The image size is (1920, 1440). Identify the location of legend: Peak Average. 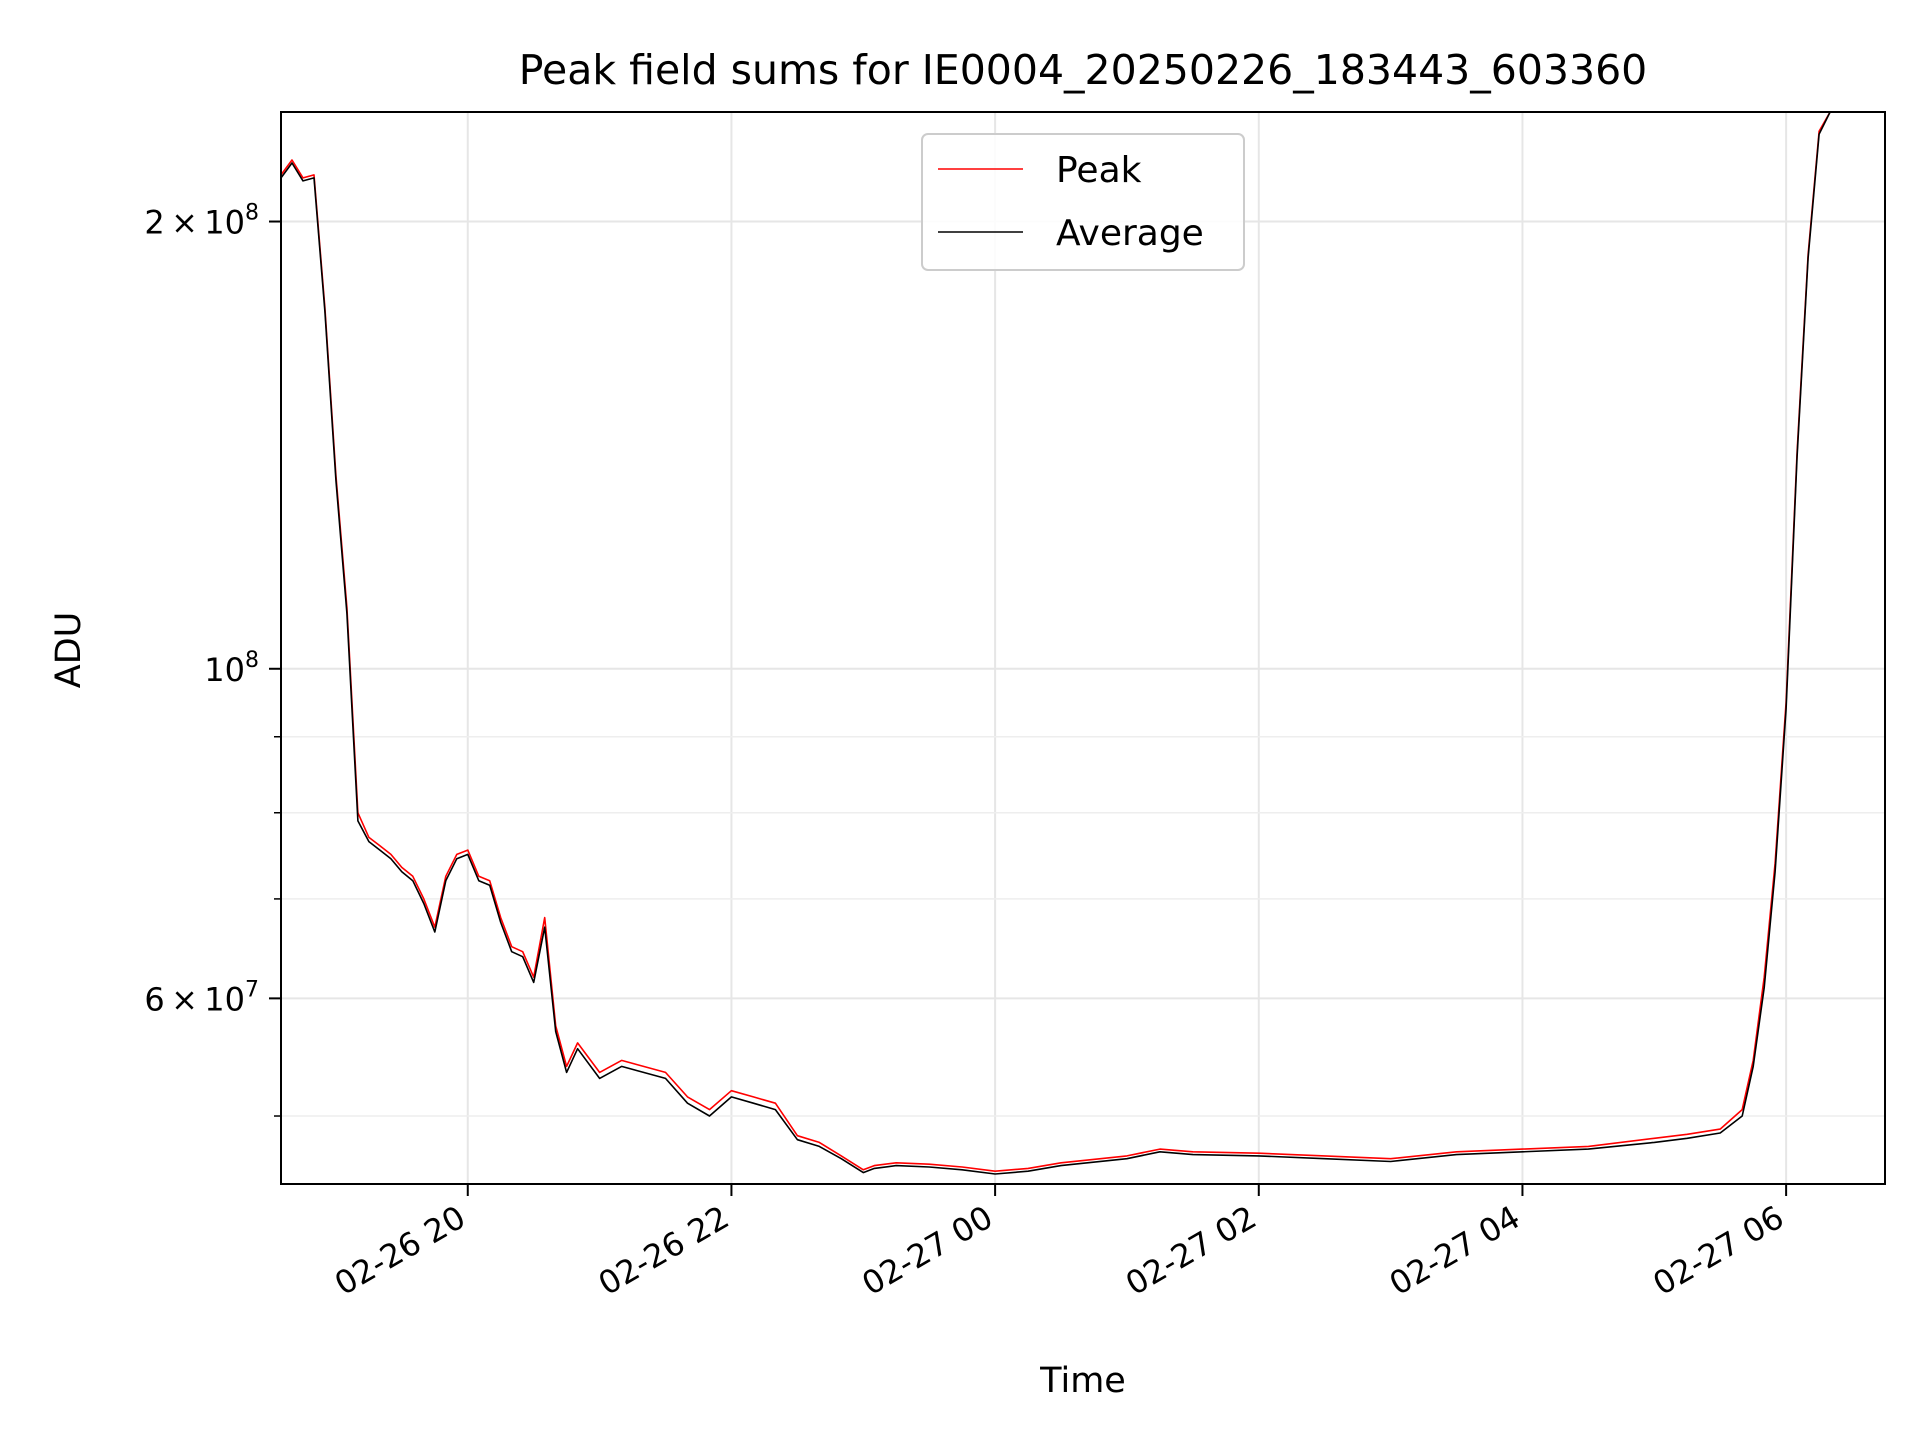
(1083, 202).